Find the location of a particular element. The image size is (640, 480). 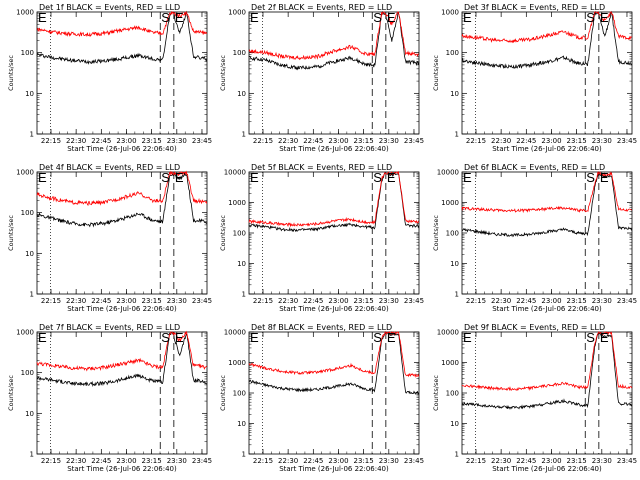

plot-title: Det 9f BLACK = Events, RED = LLD is located at coordinates (534, 327).